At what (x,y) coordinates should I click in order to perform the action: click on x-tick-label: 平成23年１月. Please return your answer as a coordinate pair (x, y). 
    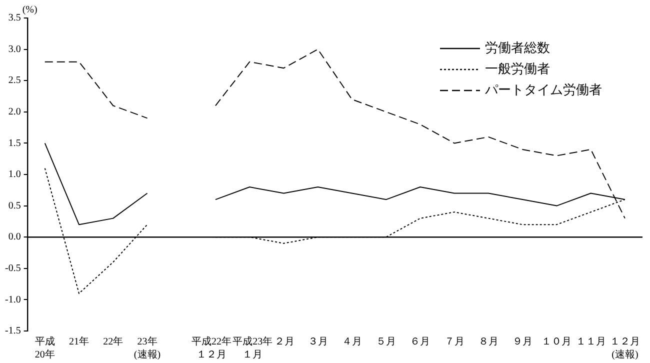
    Looking at the image, I should click on (252, 348).